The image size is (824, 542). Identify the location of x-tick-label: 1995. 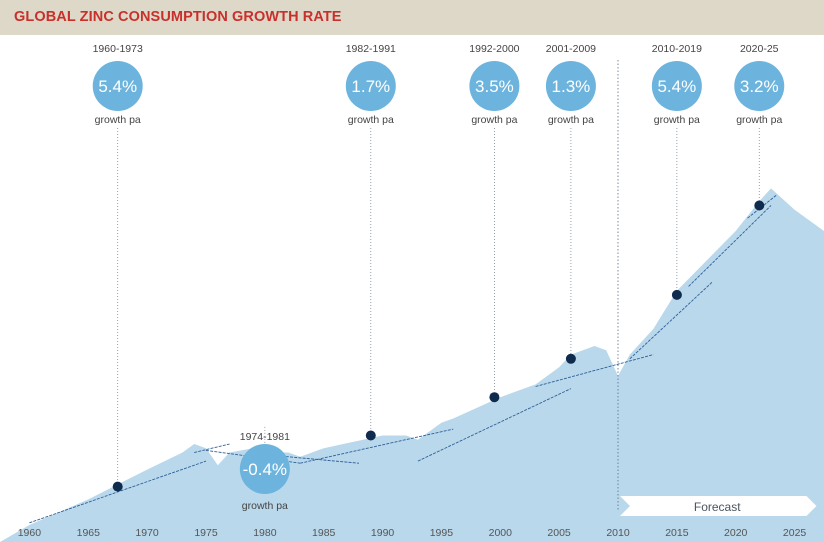
(442, 533).